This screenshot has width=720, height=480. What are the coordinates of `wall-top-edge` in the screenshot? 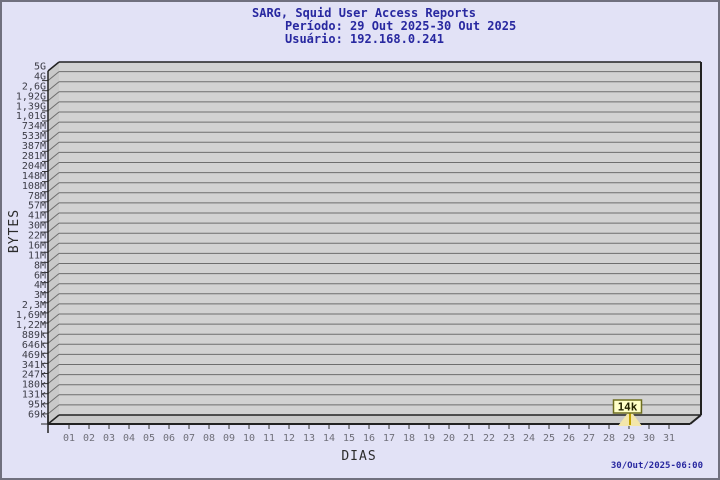 It's located at (53, 66).